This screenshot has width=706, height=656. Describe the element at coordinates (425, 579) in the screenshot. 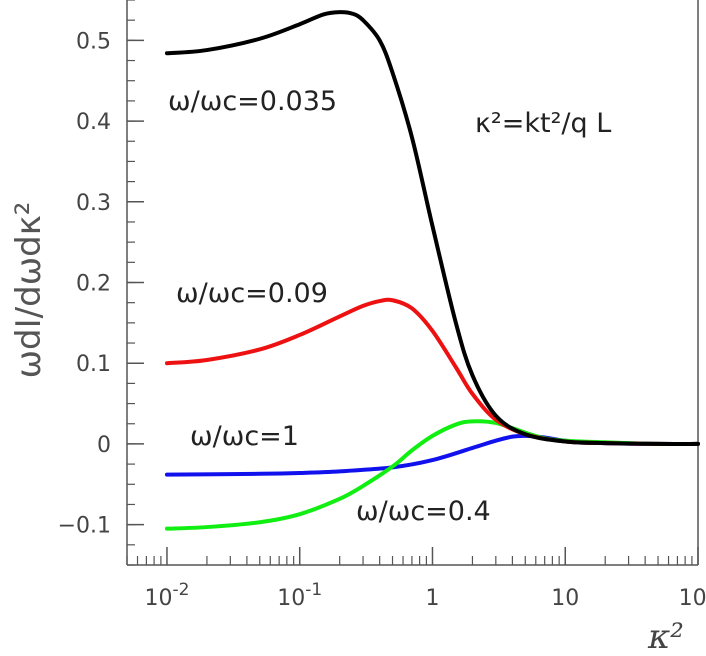

I see `x-axis: 10⁻² 10⁻¹ 1 10 10²` at that location.